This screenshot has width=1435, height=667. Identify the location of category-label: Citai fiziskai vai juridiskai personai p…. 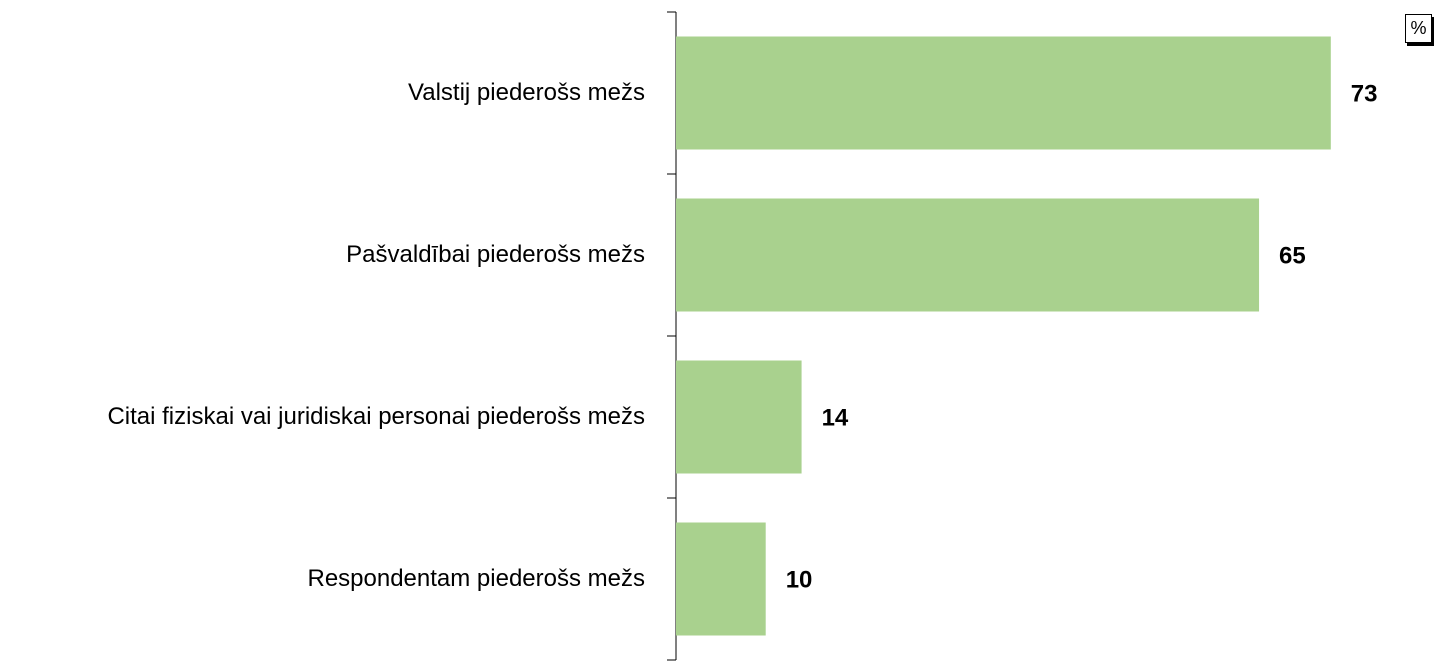
(376, 416).